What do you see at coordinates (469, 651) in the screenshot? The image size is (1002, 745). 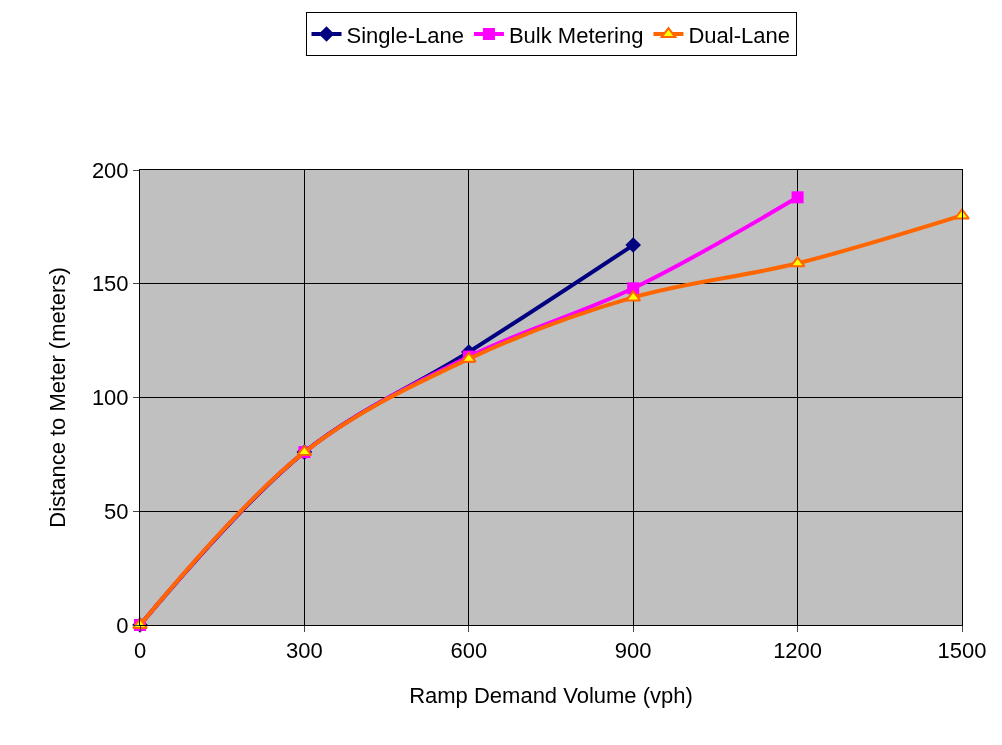 I see `x-tick-label: 600` at bounding box center [469, 651].